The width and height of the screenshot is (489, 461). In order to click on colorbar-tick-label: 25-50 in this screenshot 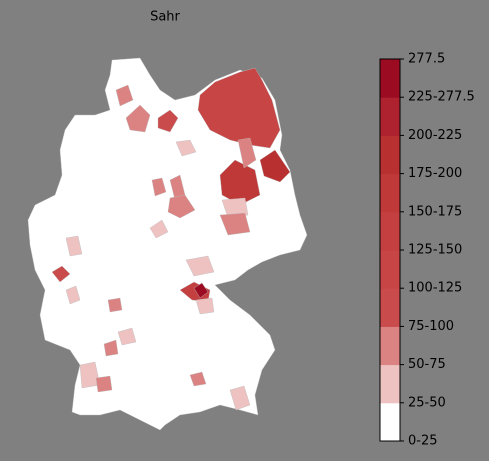, I will do `click(427, 402)`.